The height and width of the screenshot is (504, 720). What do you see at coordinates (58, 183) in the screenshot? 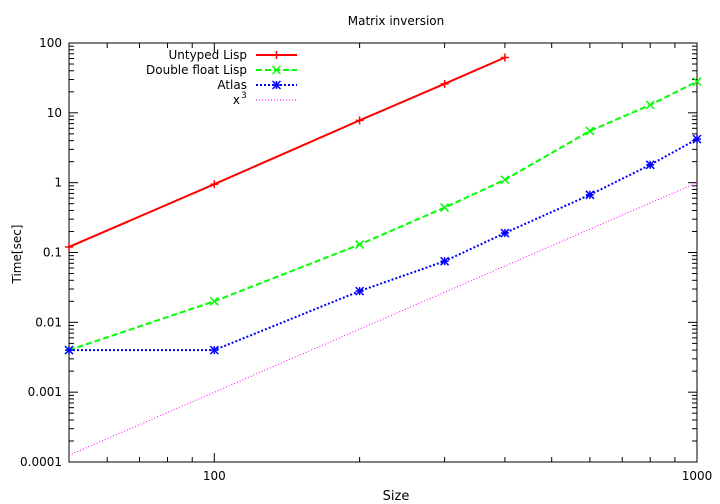
I see `y-tick-label: 1` at bounding box center [58, 183].